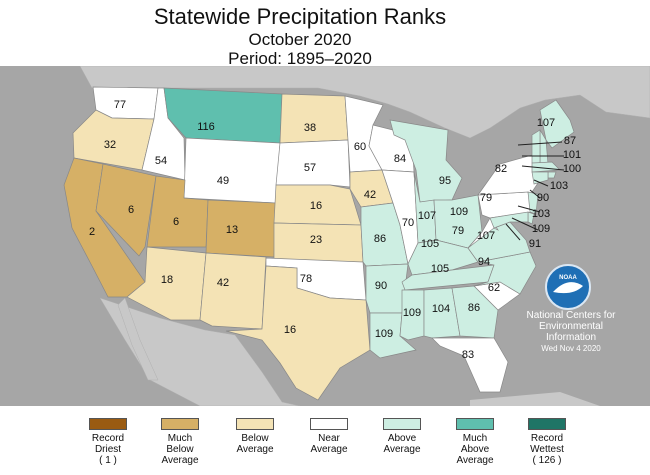 The width and height of the screenshot is (650, 475). What do you see at coordinates (300, 16) in the screenshot?
I see `map-title: Statewide Precipitation Ranks` at bounding box center [300, 16].